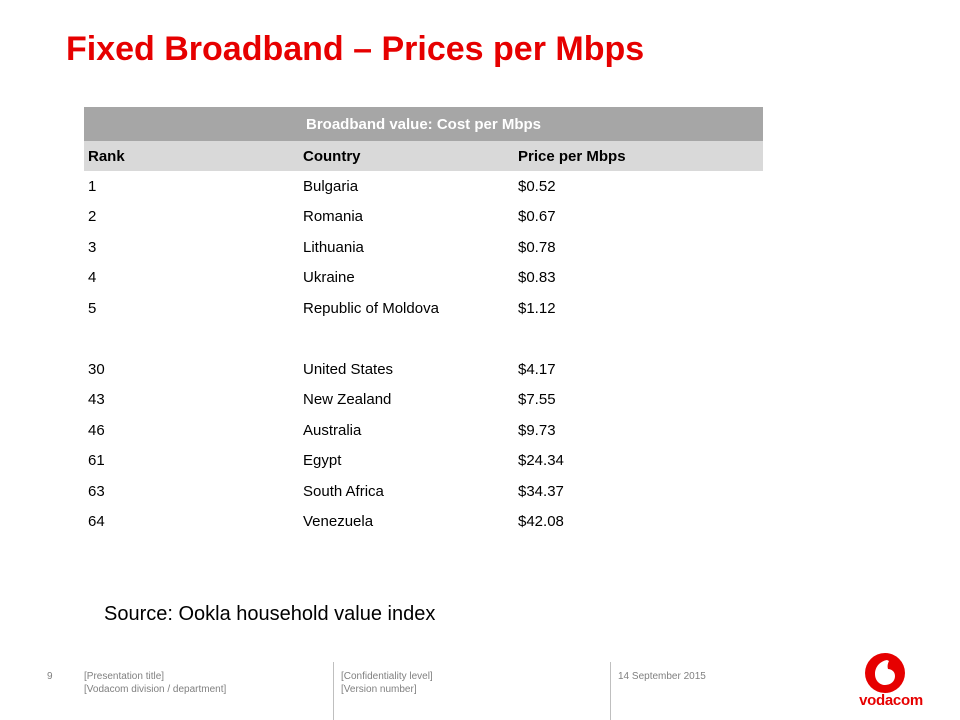 This screenshot has width=960, height=720. Describe the element at coordinates (92, 278) in the screenshot. I see `rank-cell: 4` at that location.